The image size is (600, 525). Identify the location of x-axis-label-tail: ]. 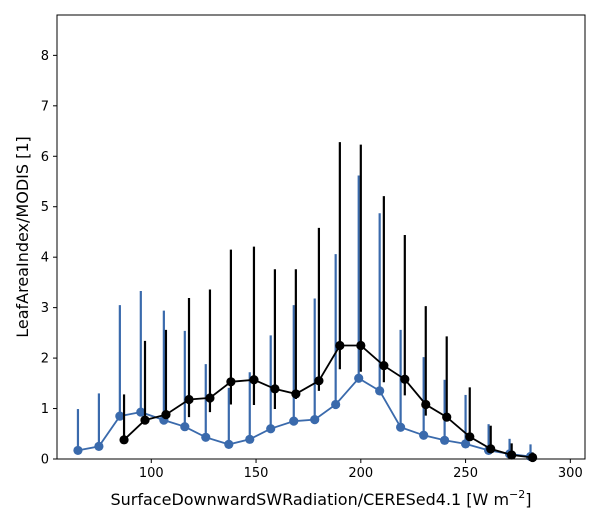
(528, 499).